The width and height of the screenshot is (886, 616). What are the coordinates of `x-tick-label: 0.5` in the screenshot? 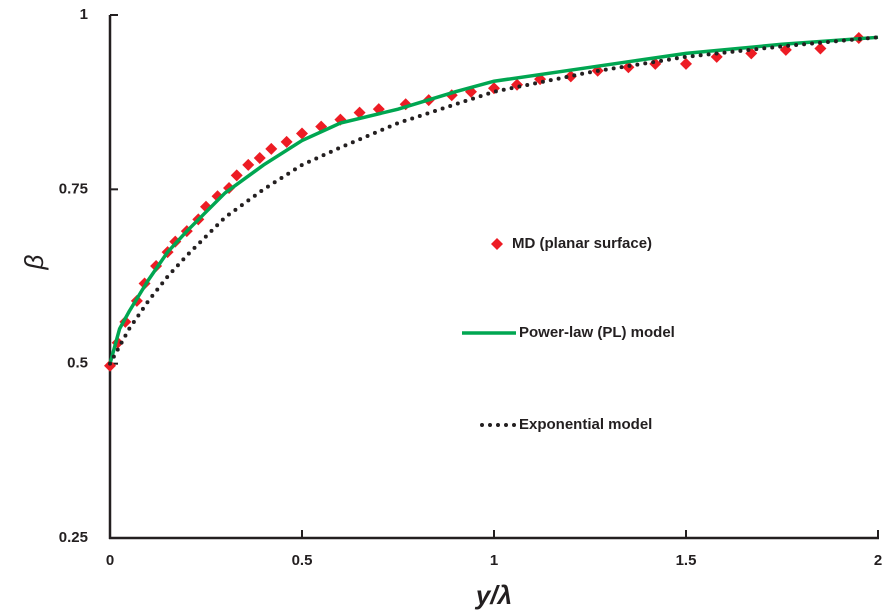 It's located at (302, 560).